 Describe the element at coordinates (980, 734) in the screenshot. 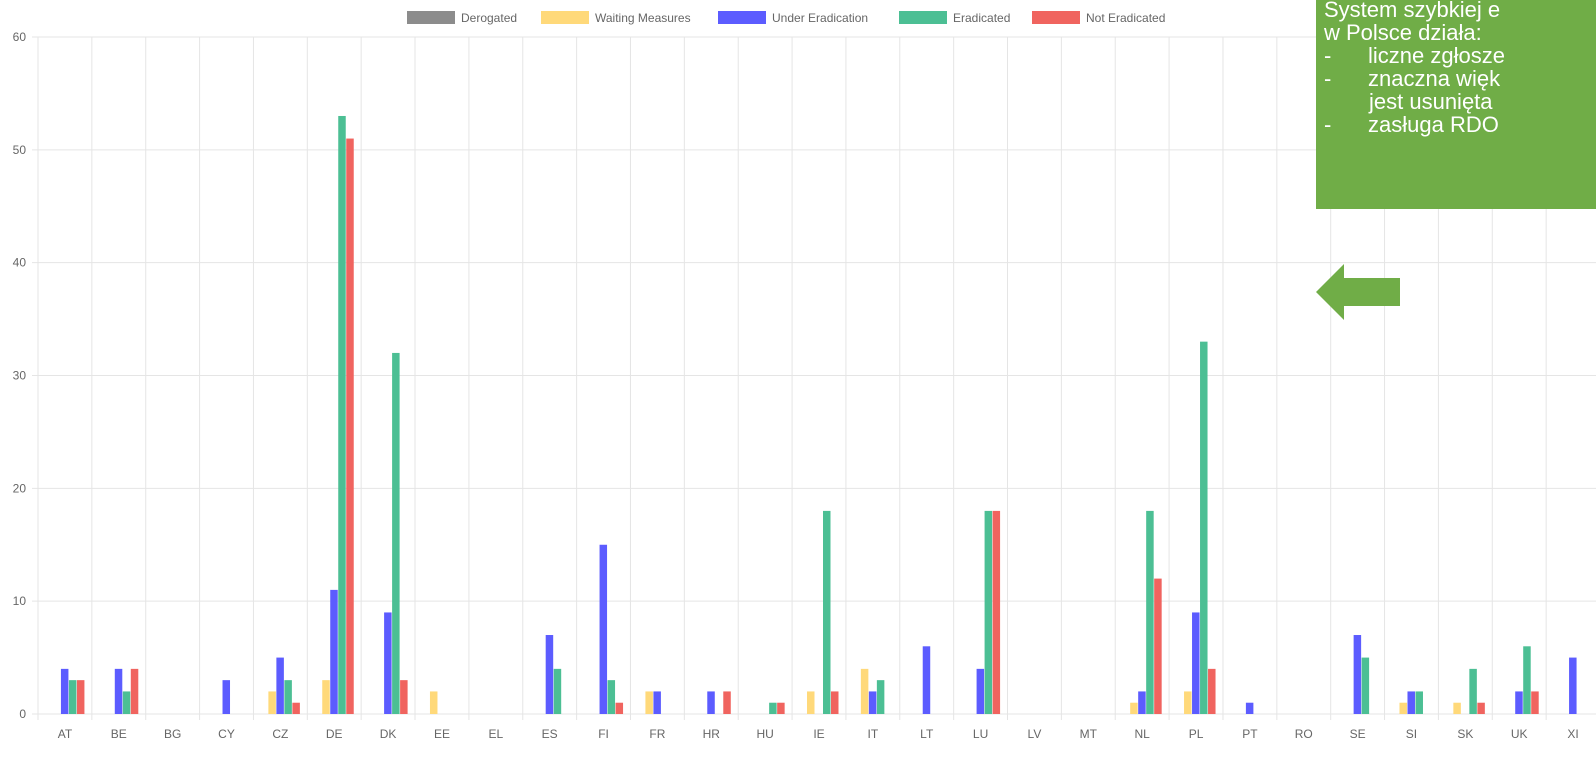

I see `x-tick-label-LU: LU` at that location.